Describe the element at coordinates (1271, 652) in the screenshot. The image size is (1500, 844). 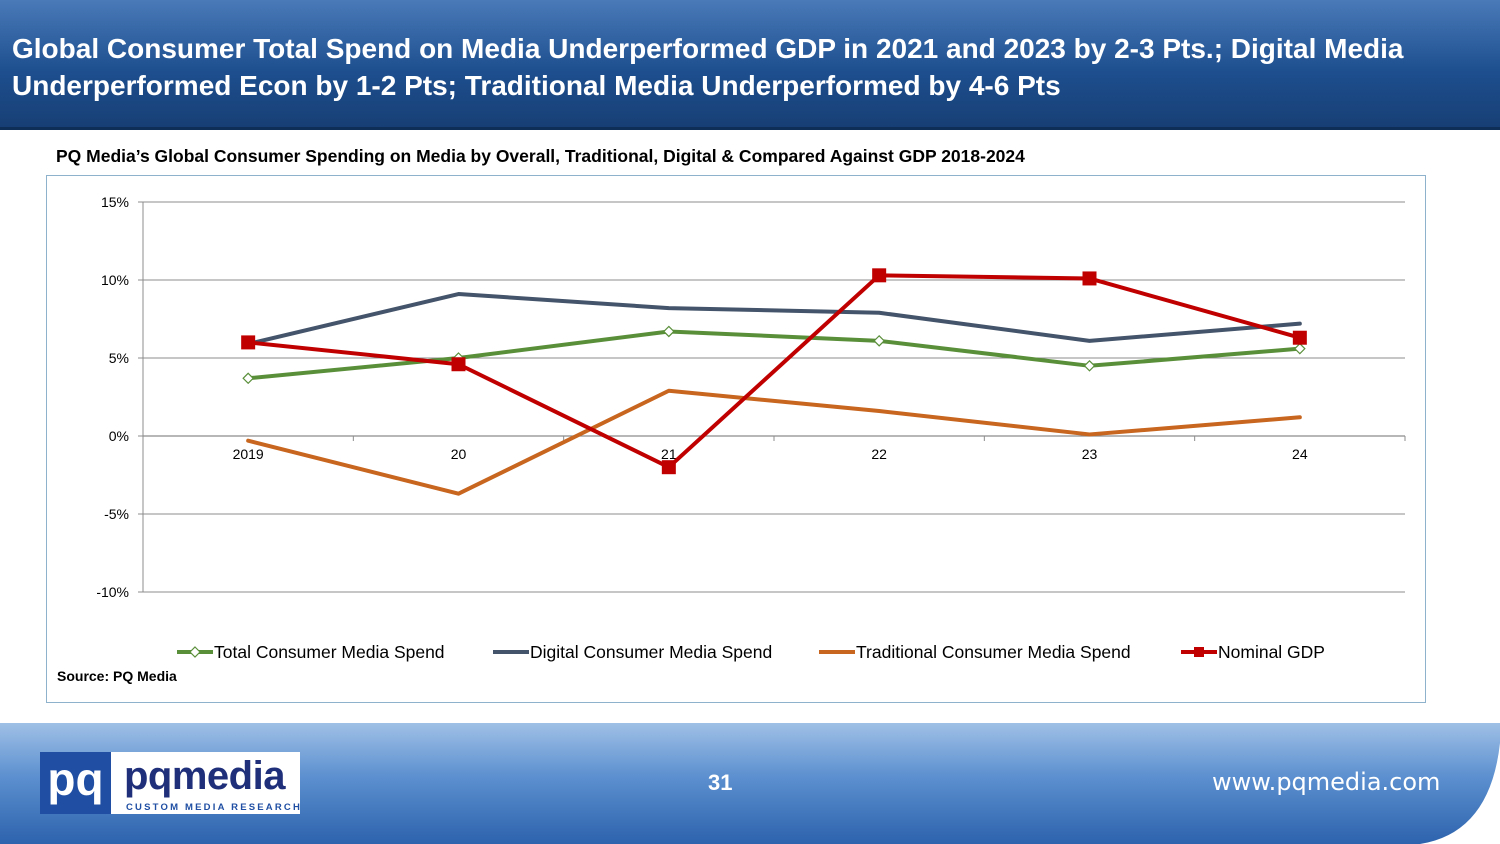
I see `legend-label: Nominal GDP` at that location.